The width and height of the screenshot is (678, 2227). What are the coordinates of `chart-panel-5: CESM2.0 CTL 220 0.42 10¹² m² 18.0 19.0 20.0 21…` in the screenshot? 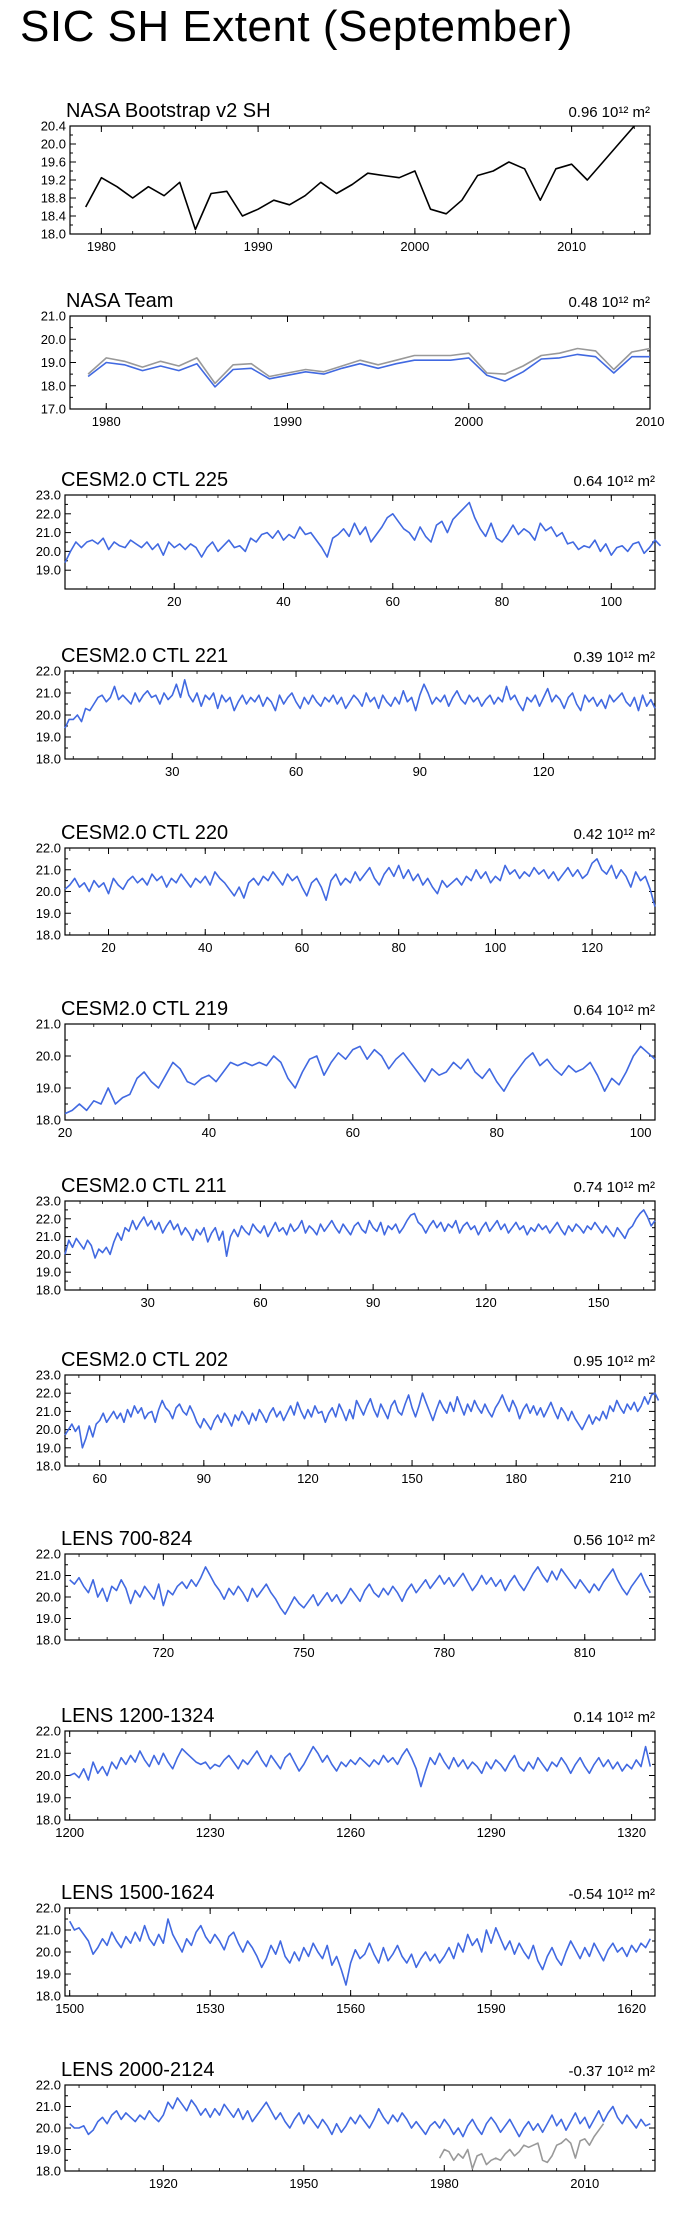 It's located at (346, 888).